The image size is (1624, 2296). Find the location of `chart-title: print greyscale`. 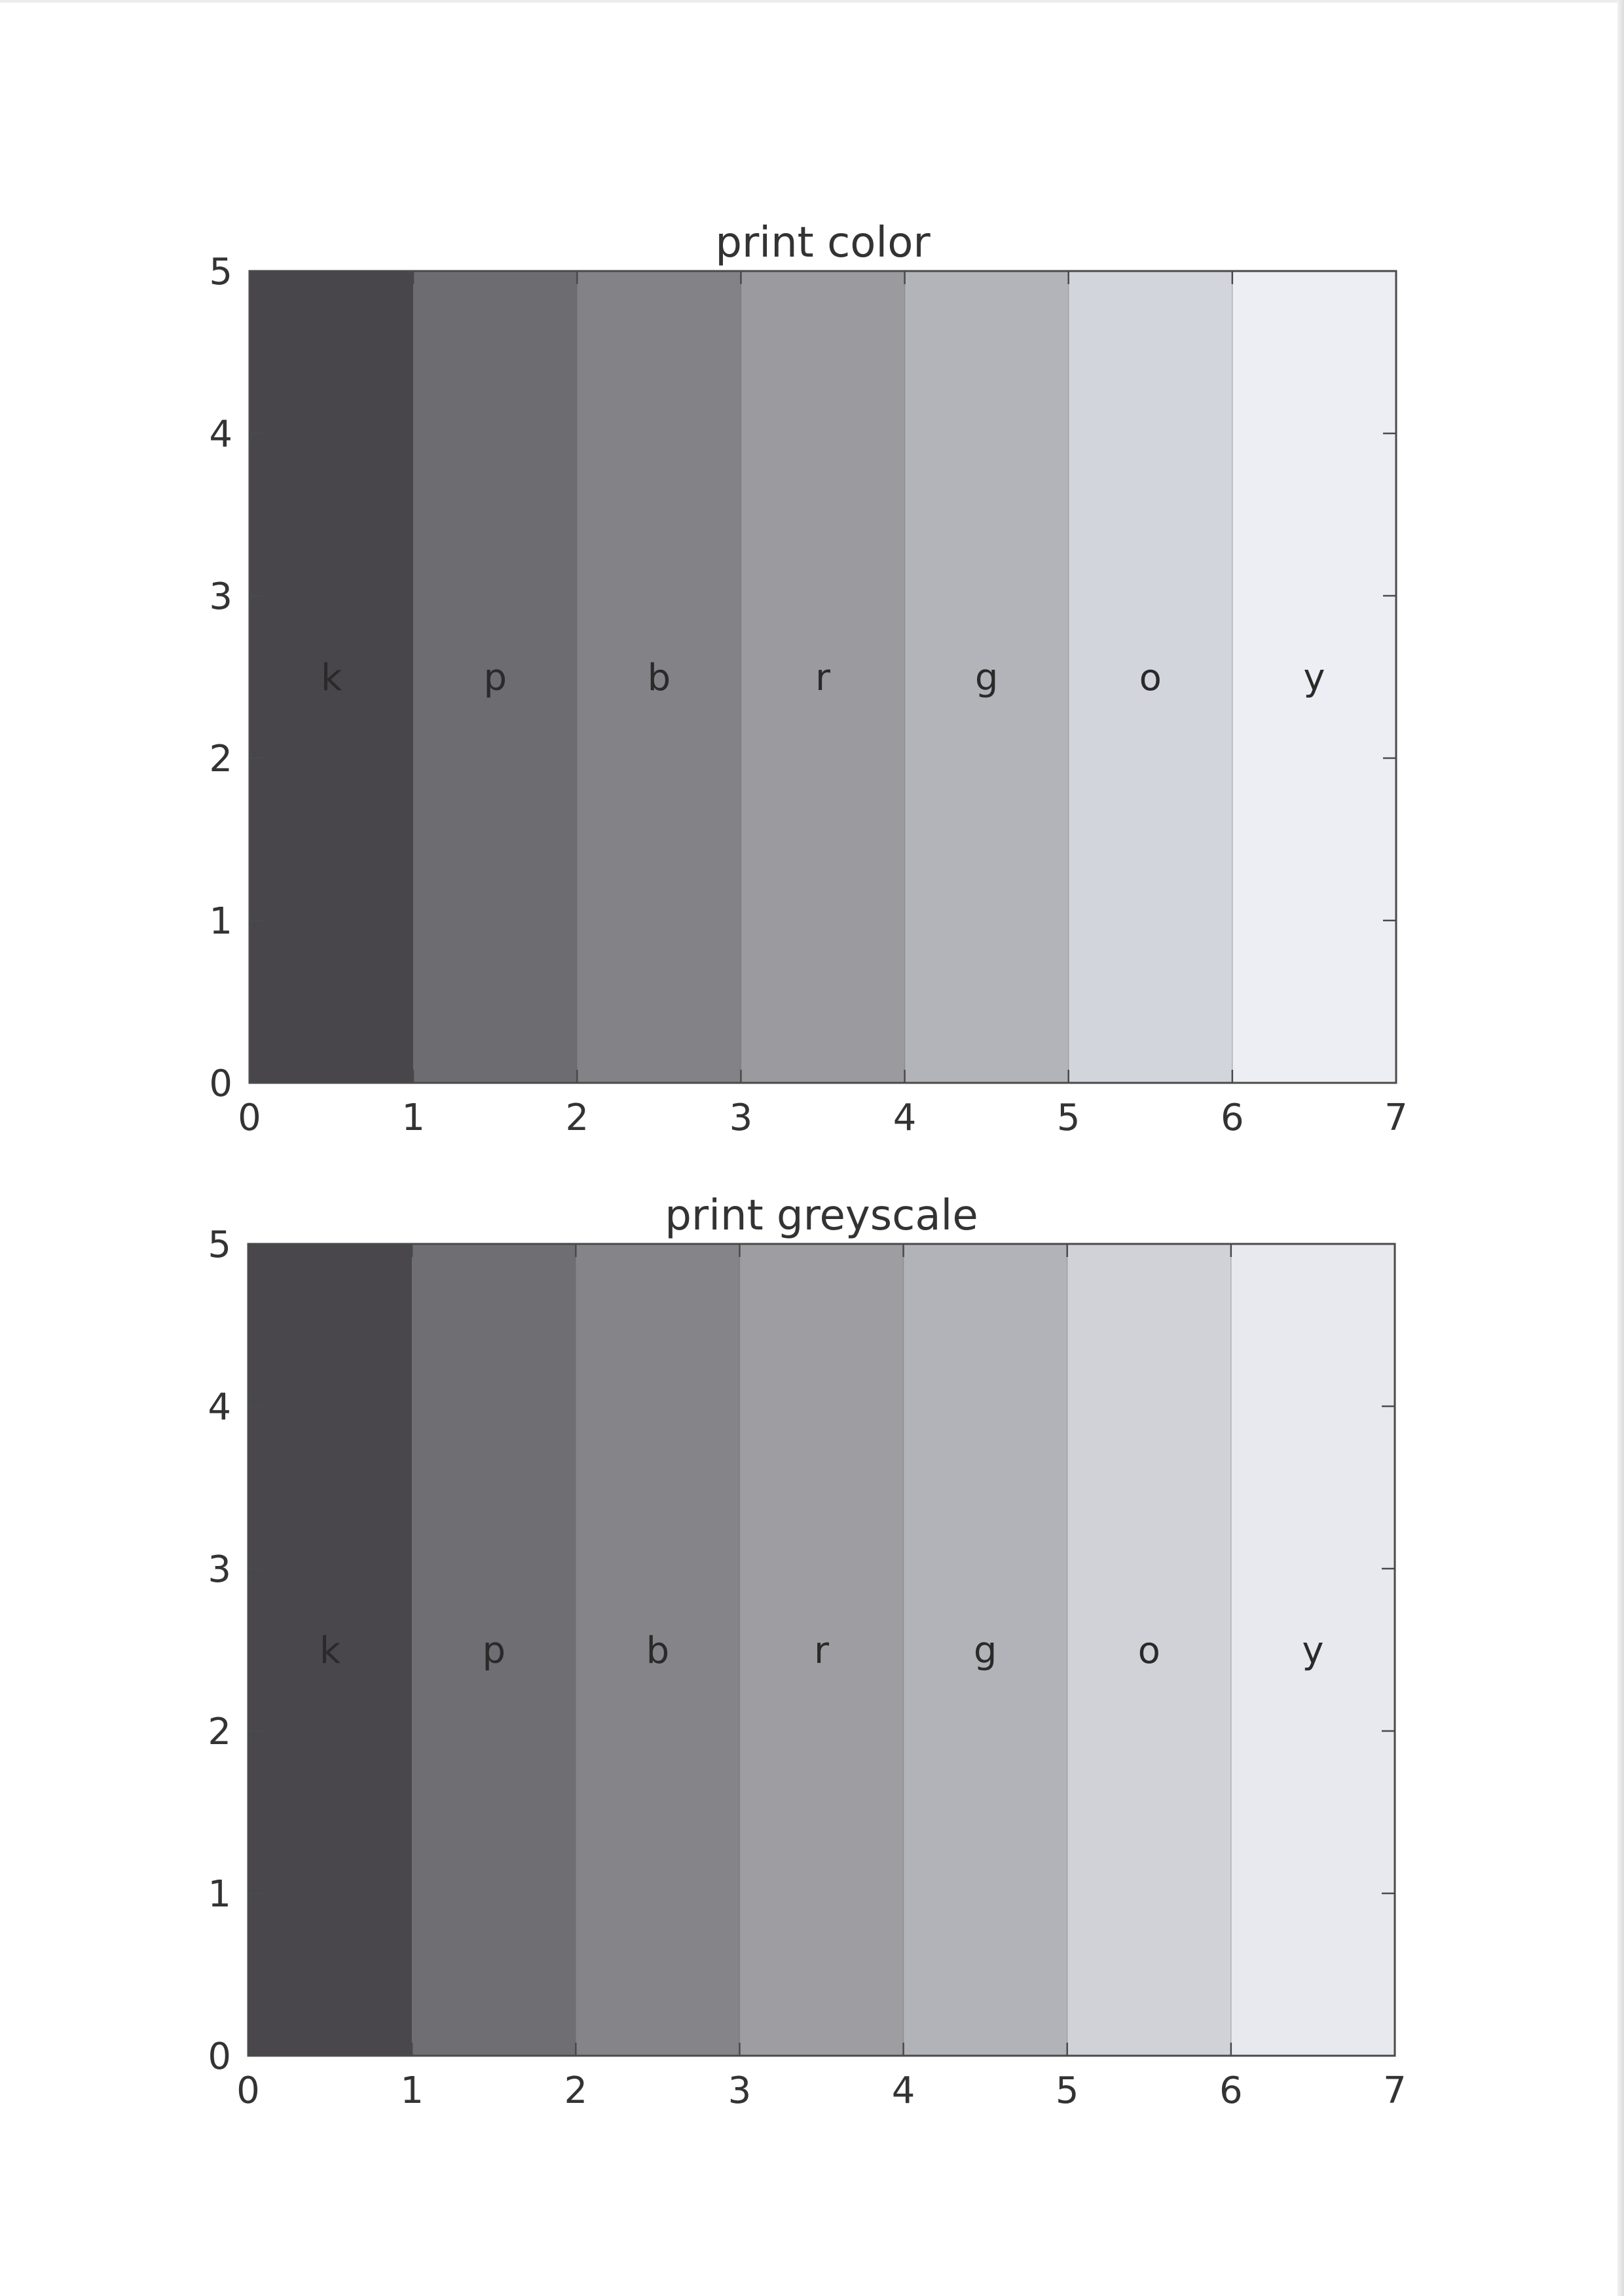

chart-title: print greyscale is located at coordinates (821, 1216).